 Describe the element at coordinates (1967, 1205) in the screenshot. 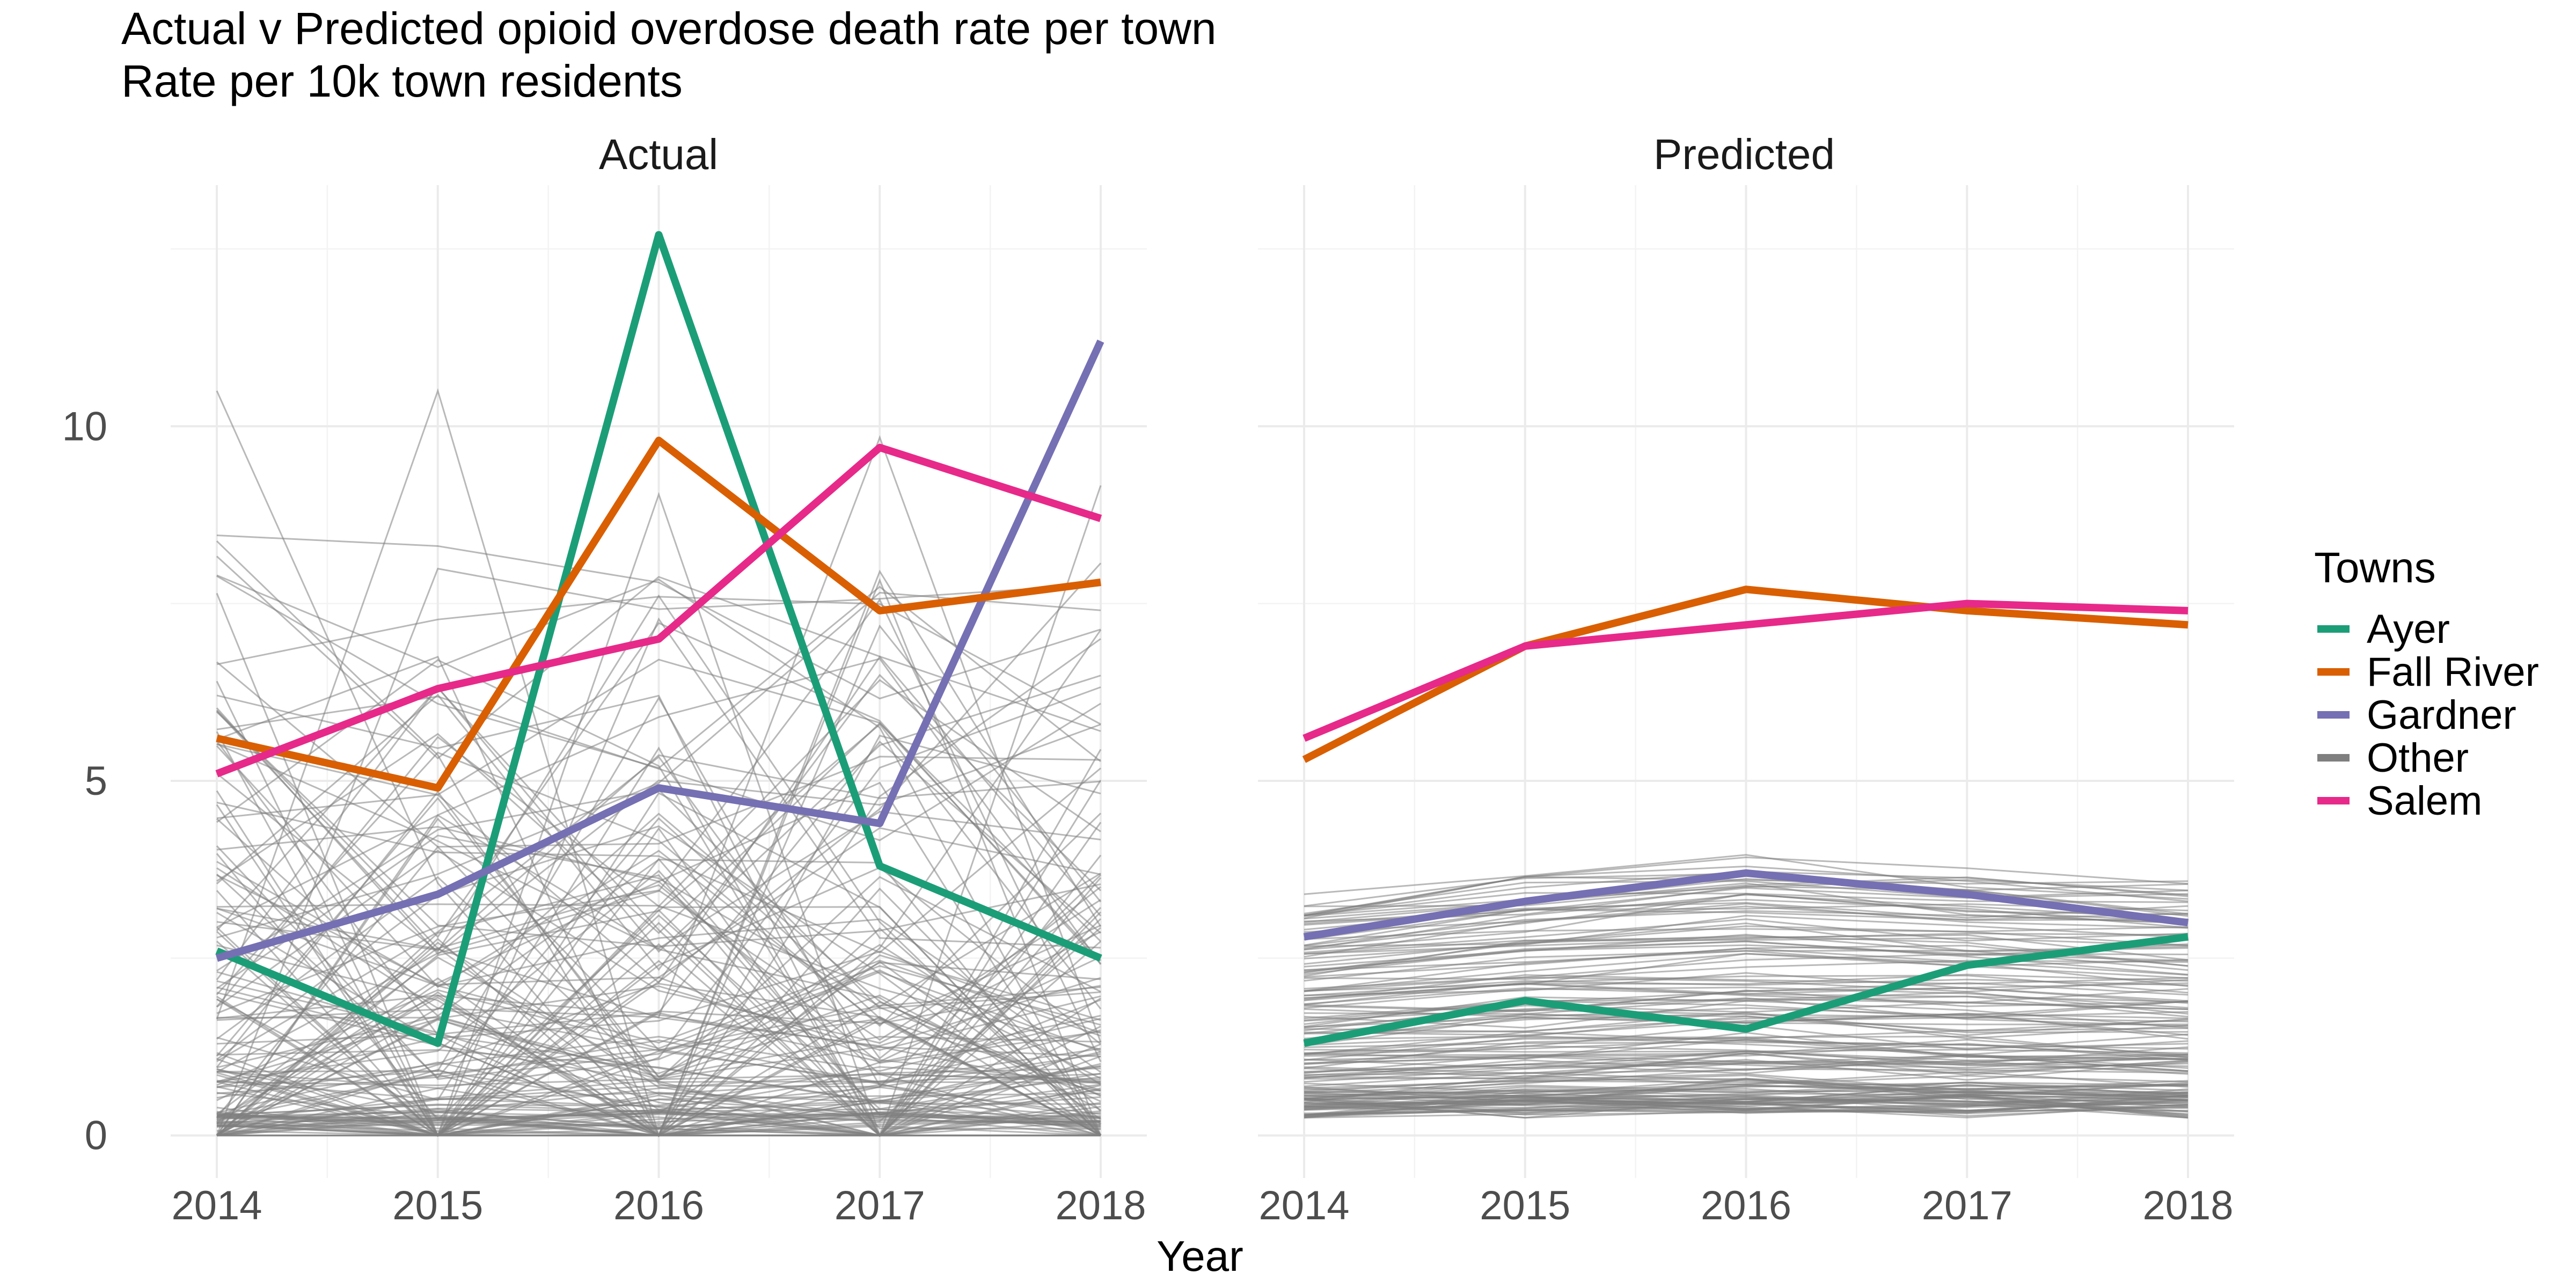

I see `x-tick-label: 2017` at that location.